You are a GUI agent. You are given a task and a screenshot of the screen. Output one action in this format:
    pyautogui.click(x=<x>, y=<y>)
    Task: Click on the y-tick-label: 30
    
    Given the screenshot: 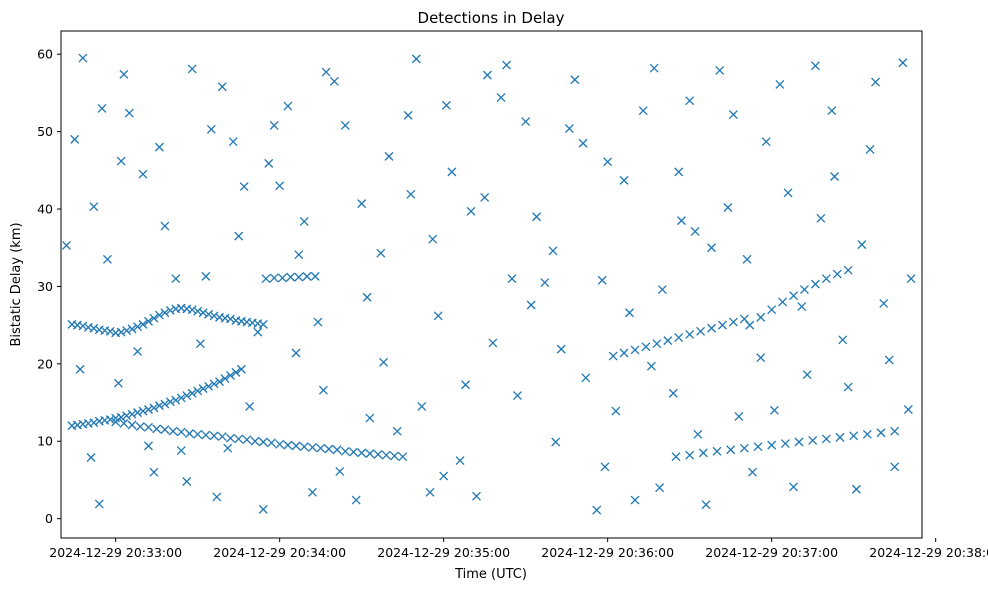 What is the action you would take?
    pyautogui.click(x=45, y=286)
    